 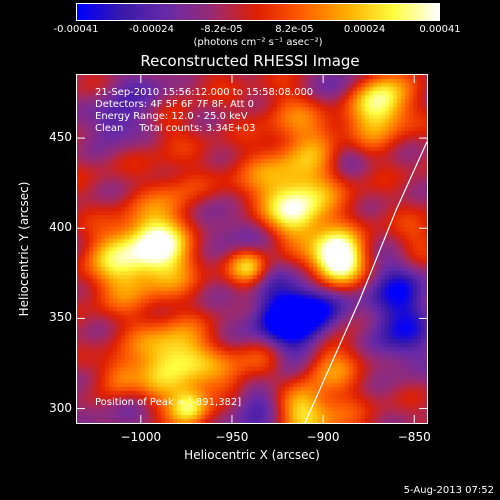 What do you see at coordinates (232, 437) in the screenshot?
I see `x-tick-label: −950` at bounding box center [232, 437].